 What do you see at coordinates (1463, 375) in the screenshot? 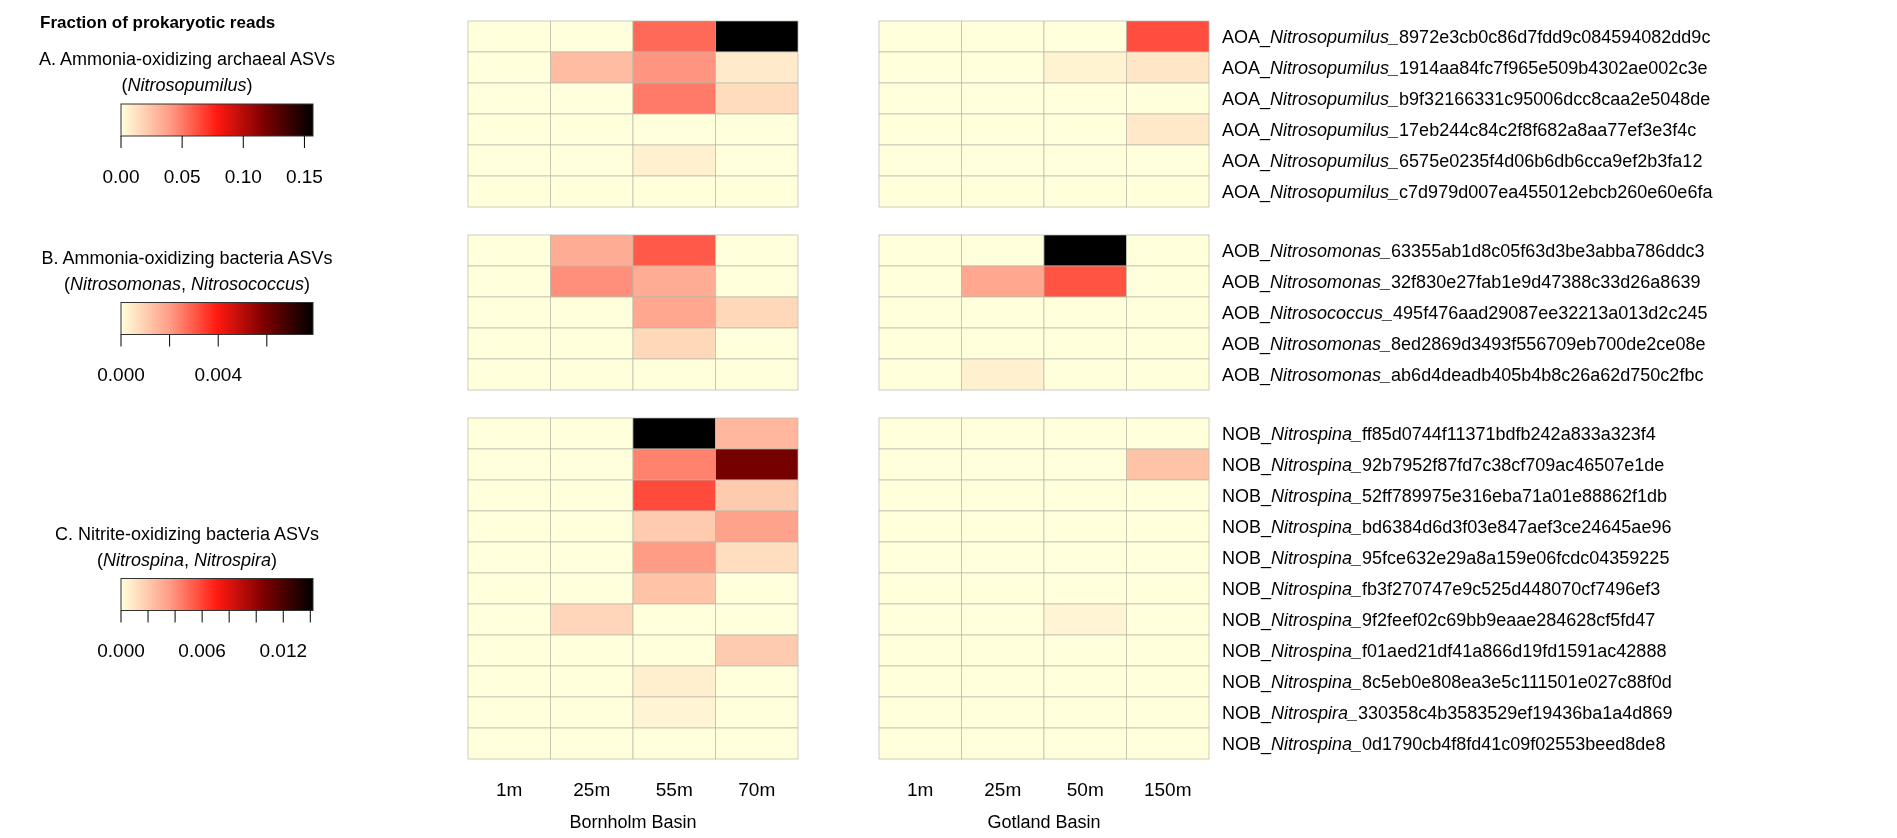
I see `y-tick-label: AOB_Nitrosomonas_ab6d4deadb405b4b8c26a62d750c2fbc` at bounding box center [1463, 375].